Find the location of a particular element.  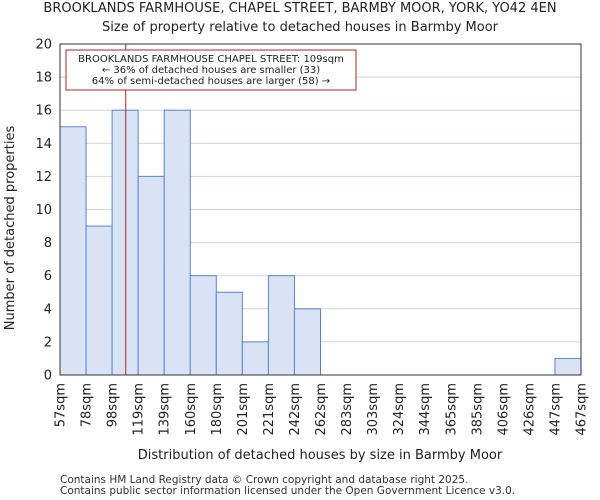

x-tick-label: 57sqm is located at coordinates (61, 405).